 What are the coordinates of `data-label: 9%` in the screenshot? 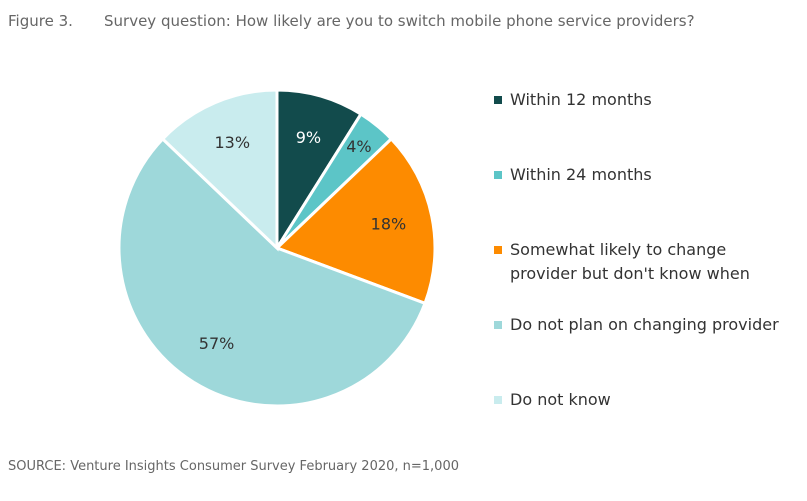 It's located at (308, 137).